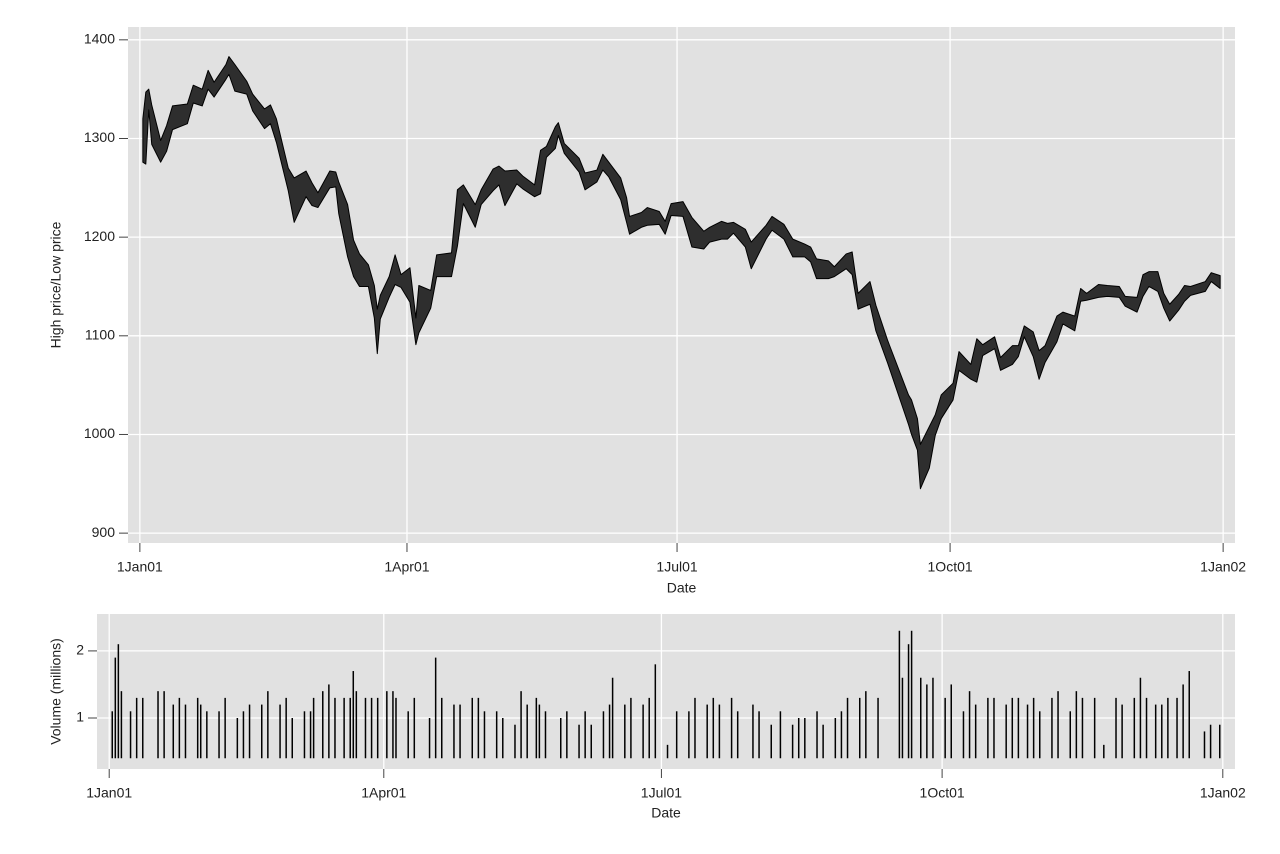 The height and width of the screenshot is (854, 1280). Describe the element at coordinates (99, 433) in the screenshot. I see `y-tick-label: 1000` at that location.